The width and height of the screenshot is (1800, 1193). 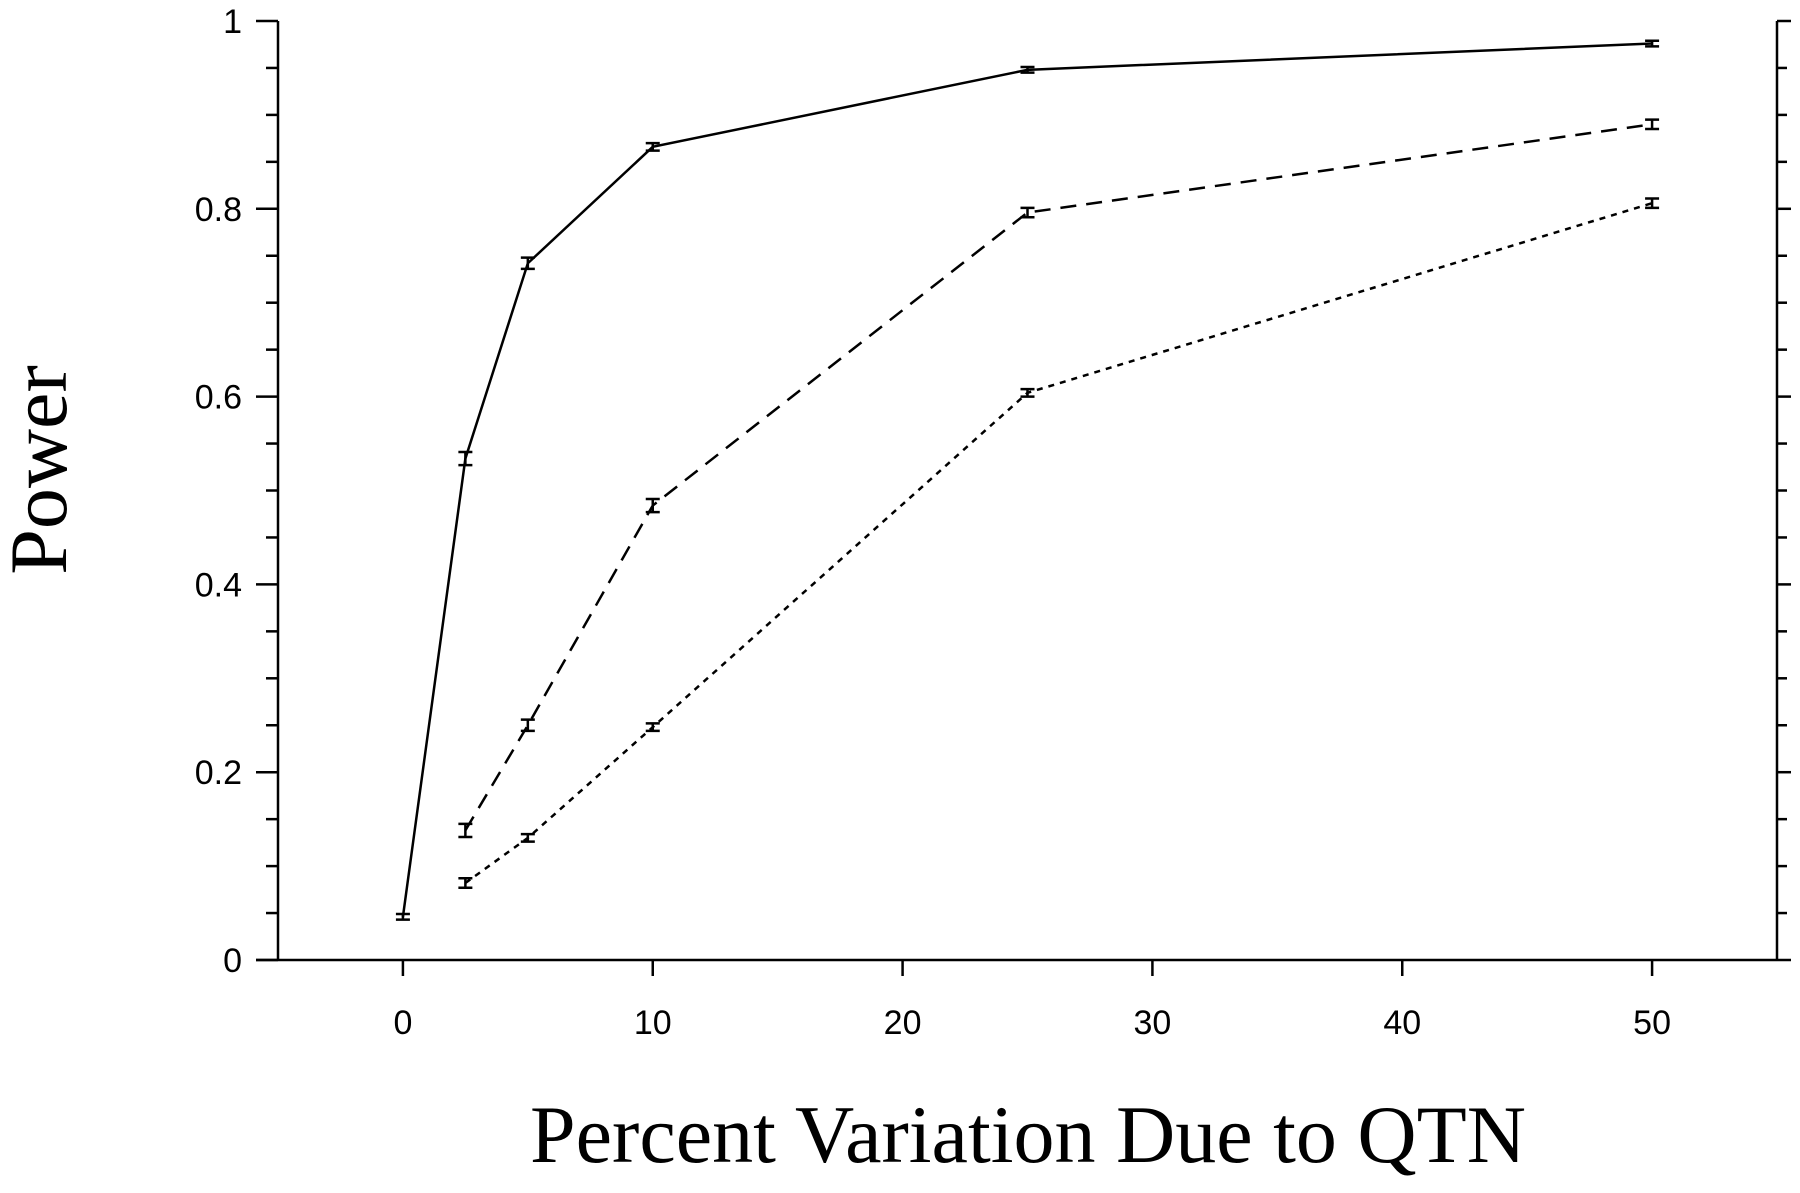 I want to click on y-tick-label: 0, so click(x=232, y=961).